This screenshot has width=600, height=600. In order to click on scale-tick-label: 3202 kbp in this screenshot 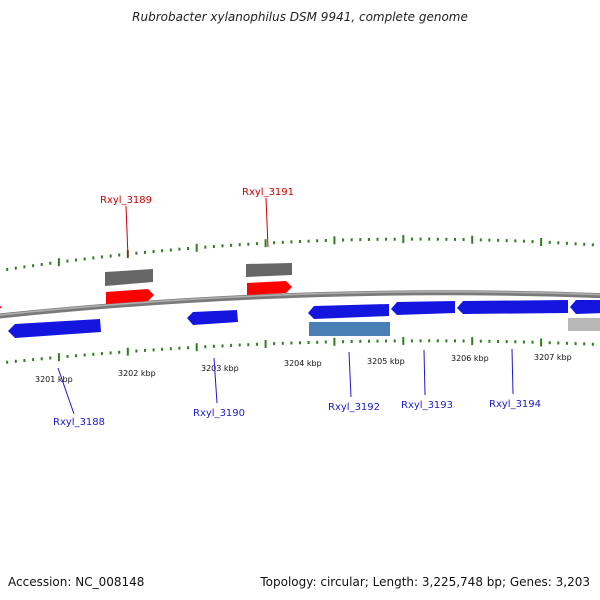, I will do `click(137, 373)`.